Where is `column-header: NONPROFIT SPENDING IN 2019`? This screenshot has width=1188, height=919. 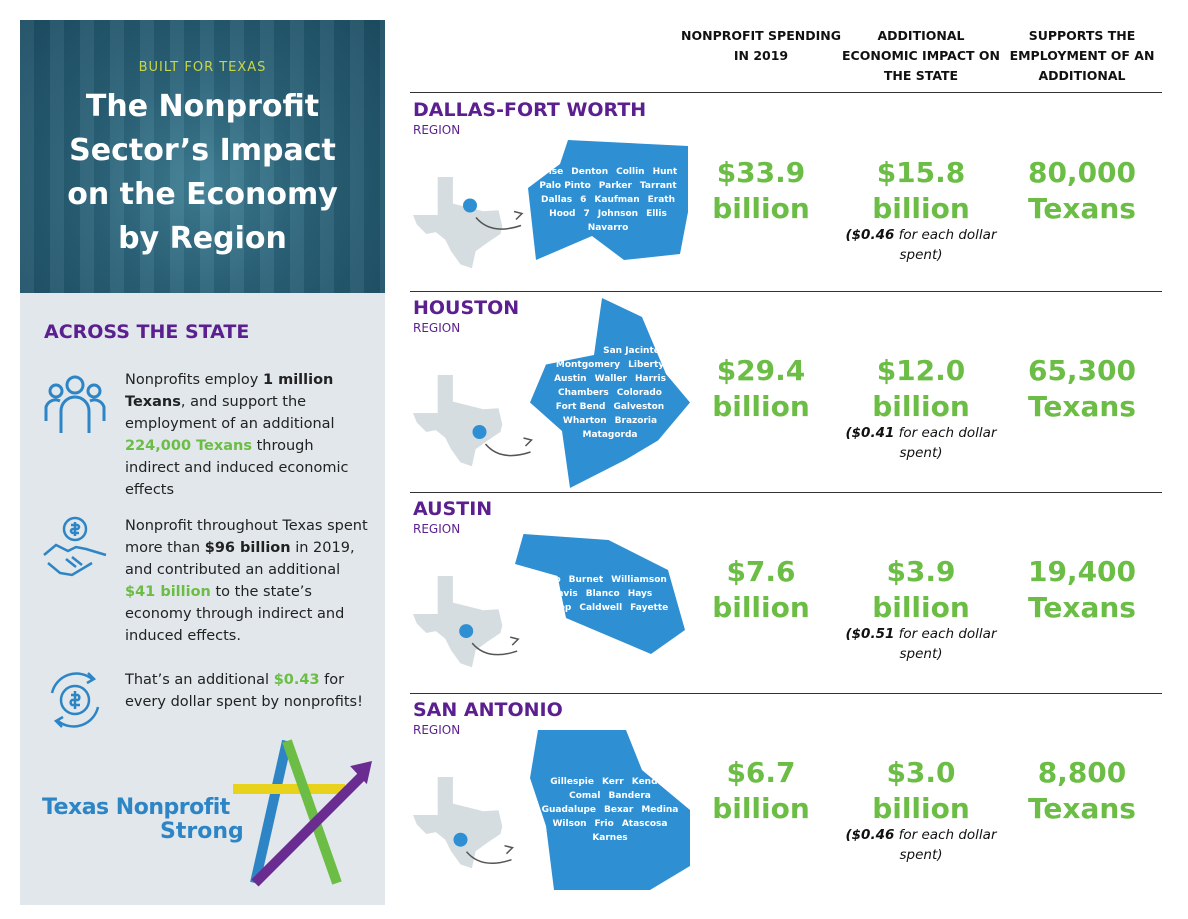 column-header: NONPROFIT SPENDING IN 2019 is located at coordinates (761, 45).